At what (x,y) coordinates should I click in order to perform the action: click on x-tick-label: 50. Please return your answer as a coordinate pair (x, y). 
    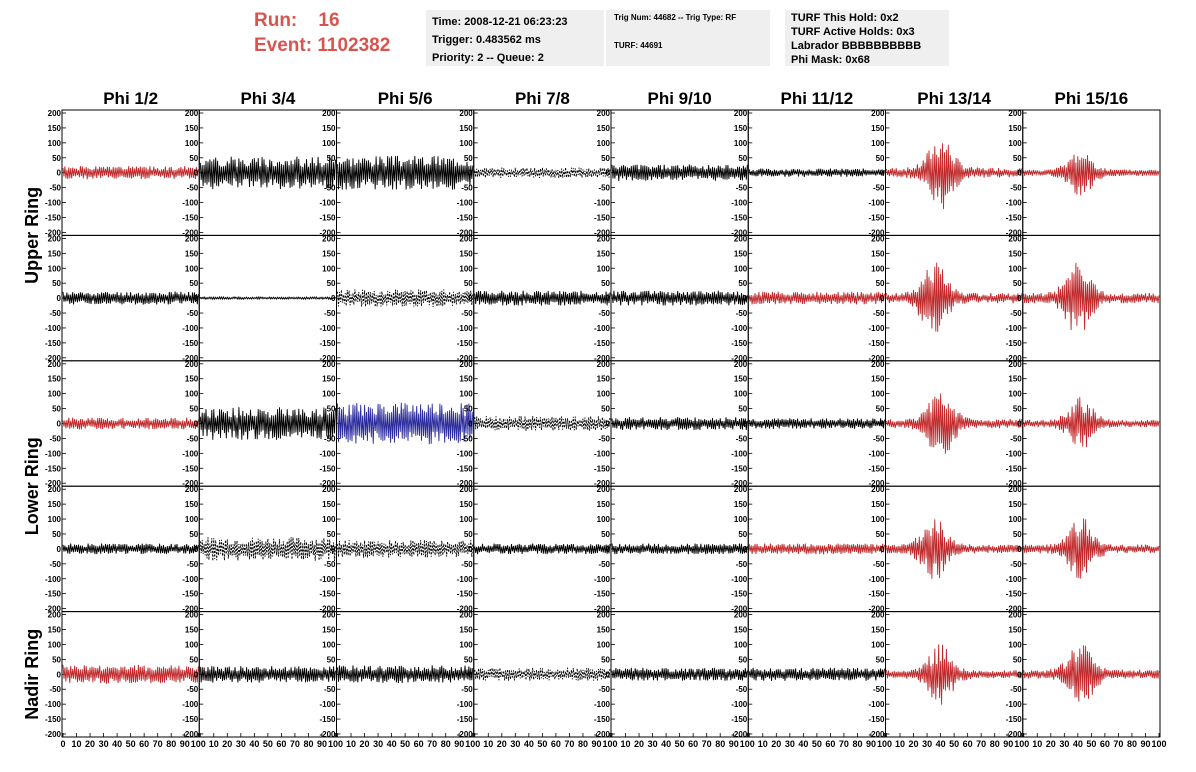
    Looking at the image, I should click on (680, 744).